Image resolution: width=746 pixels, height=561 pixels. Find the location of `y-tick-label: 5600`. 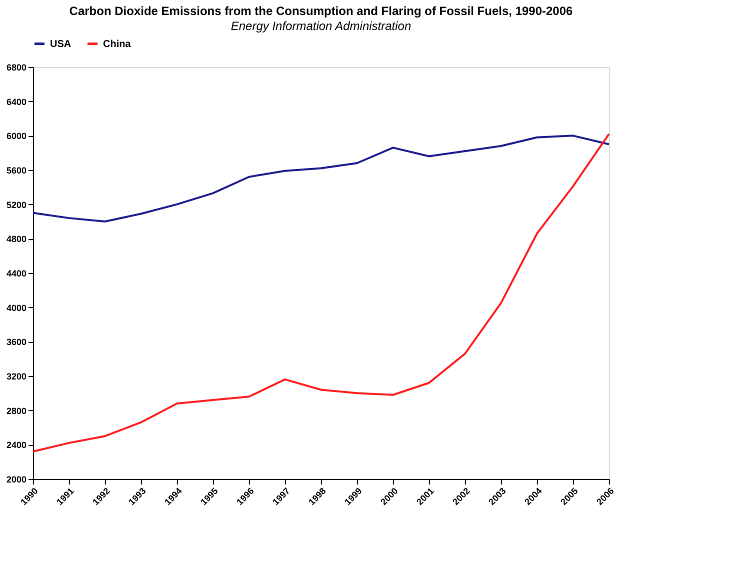

y-tick-label: 5600 is located at coordinates (16, 171).